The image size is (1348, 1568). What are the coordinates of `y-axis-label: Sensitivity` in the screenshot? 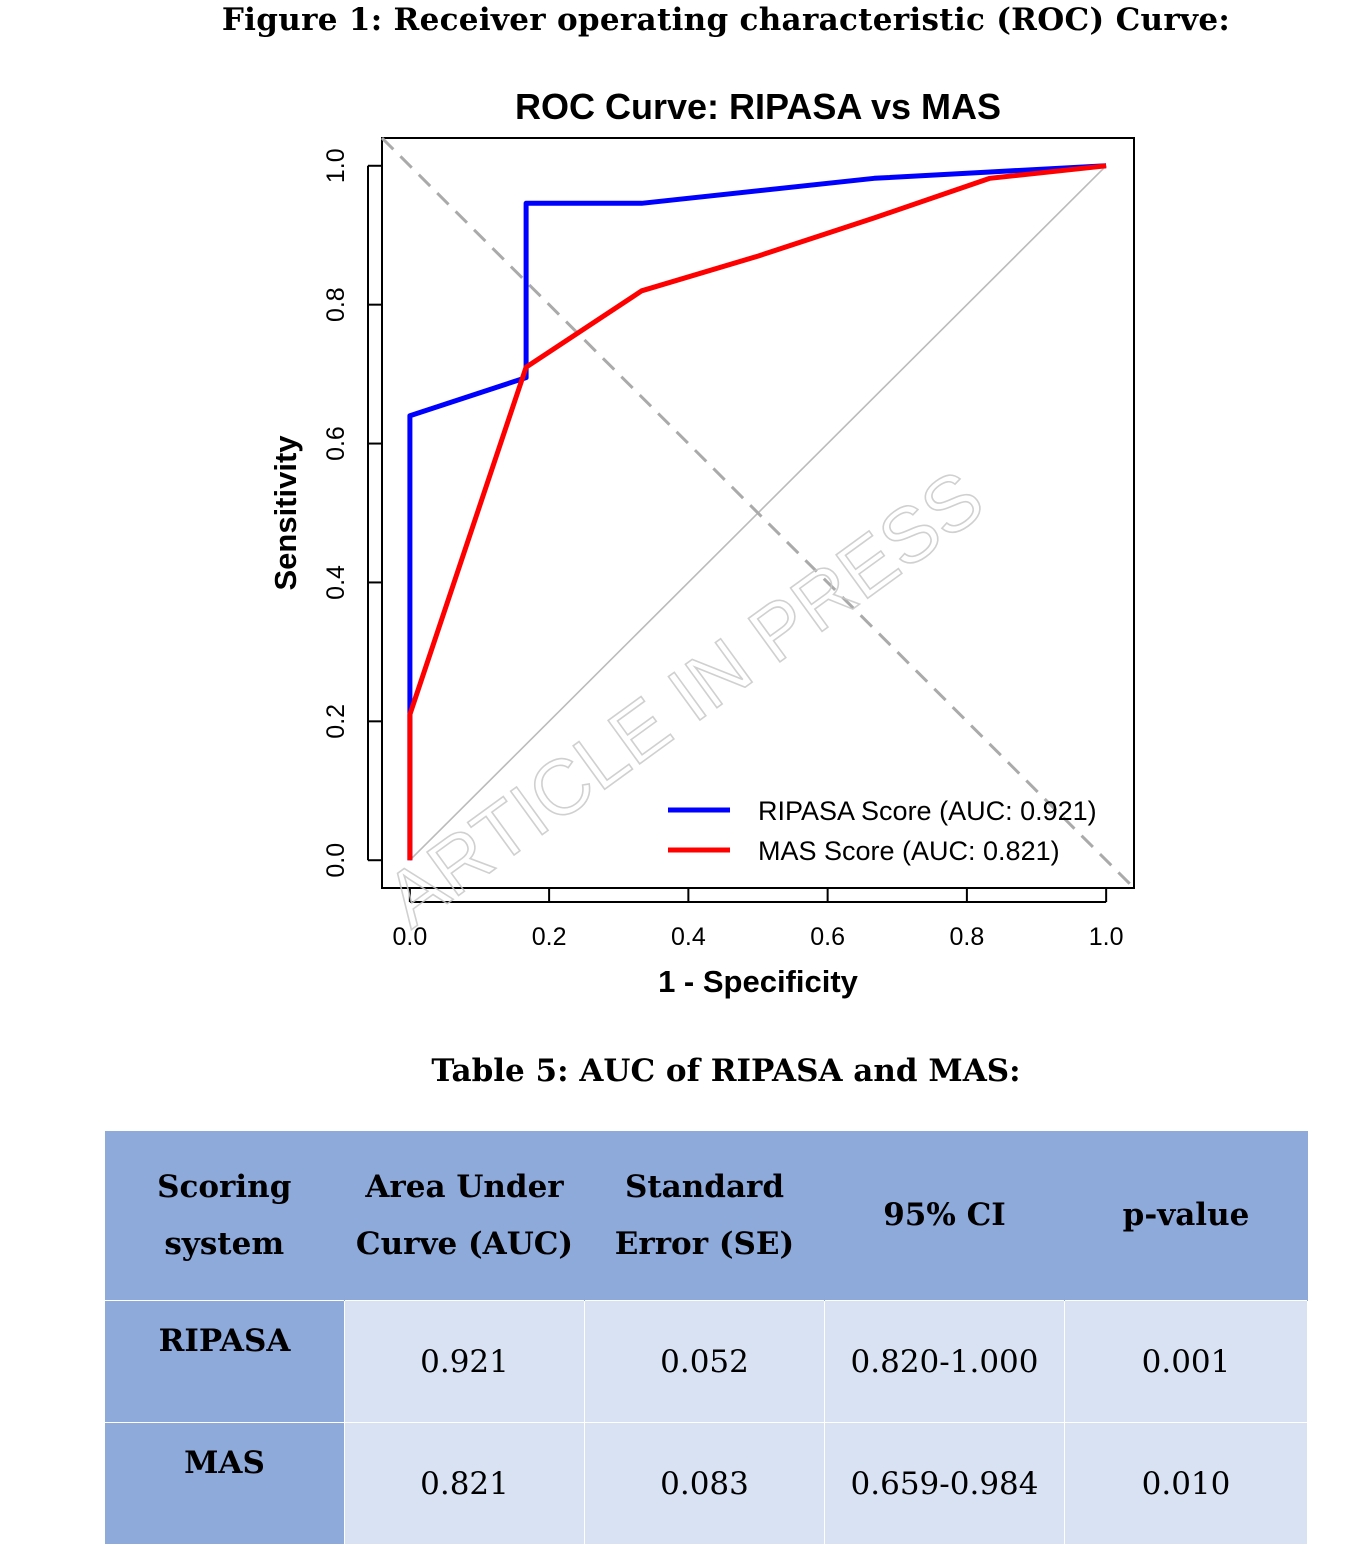 It's located at (285, 513).